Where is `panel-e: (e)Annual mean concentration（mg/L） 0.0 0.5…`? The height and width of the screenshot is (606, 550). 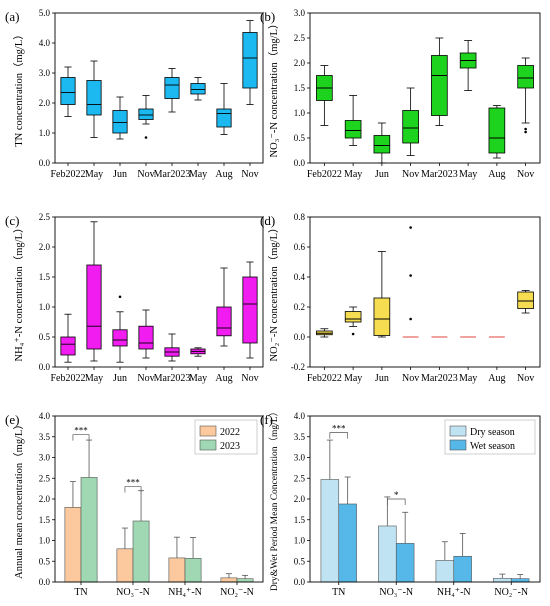
panel-e: (e)Annual mean concentration（mg/L） 0.0 0.5… is located at coordinates (134, 504).